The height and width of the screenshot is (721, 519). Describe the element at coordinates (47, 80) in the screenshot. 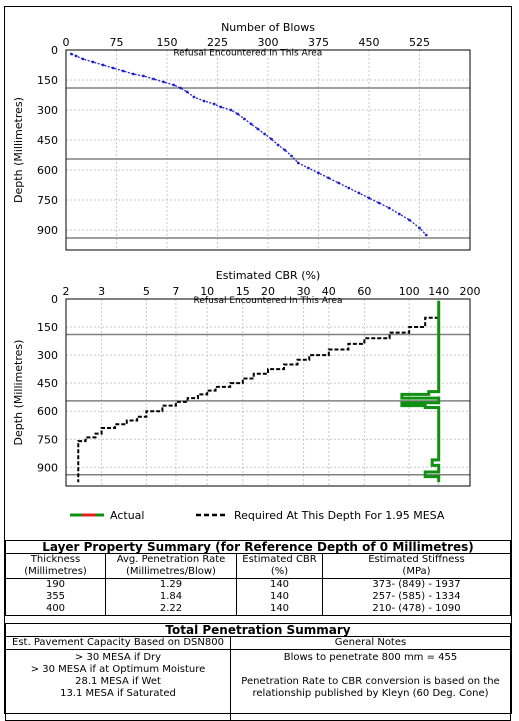

I see `y-tick-label: 150` at that location.